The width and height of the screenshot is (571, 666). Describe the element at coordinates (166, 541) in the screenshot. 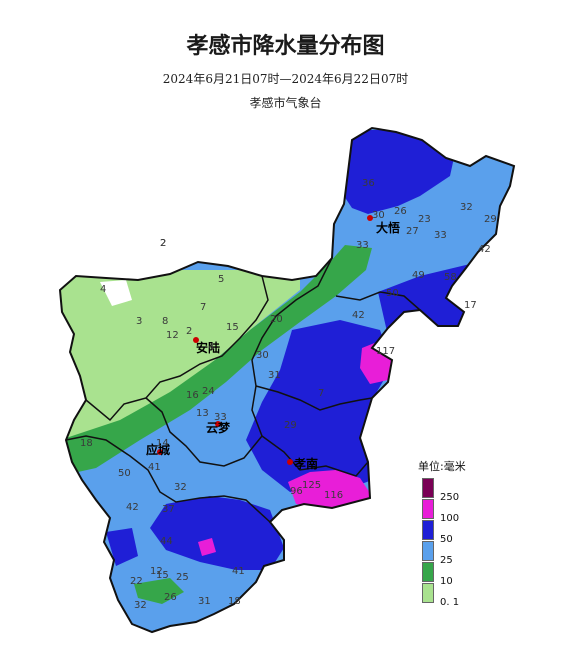

I see `station-value: 44` at that location.